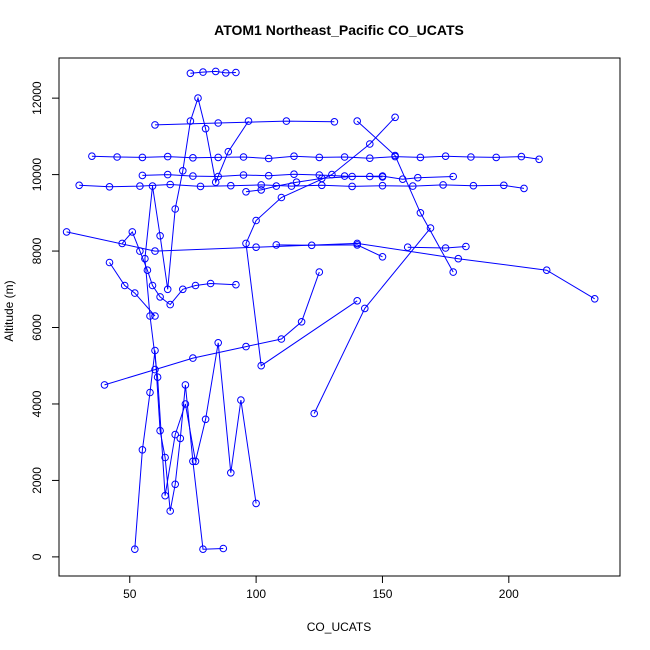 This screenshot has height=650, width=650. Describe the element at coordinates (256, 594) in the screenshot. I see `x-tick-label: 100` at that location.